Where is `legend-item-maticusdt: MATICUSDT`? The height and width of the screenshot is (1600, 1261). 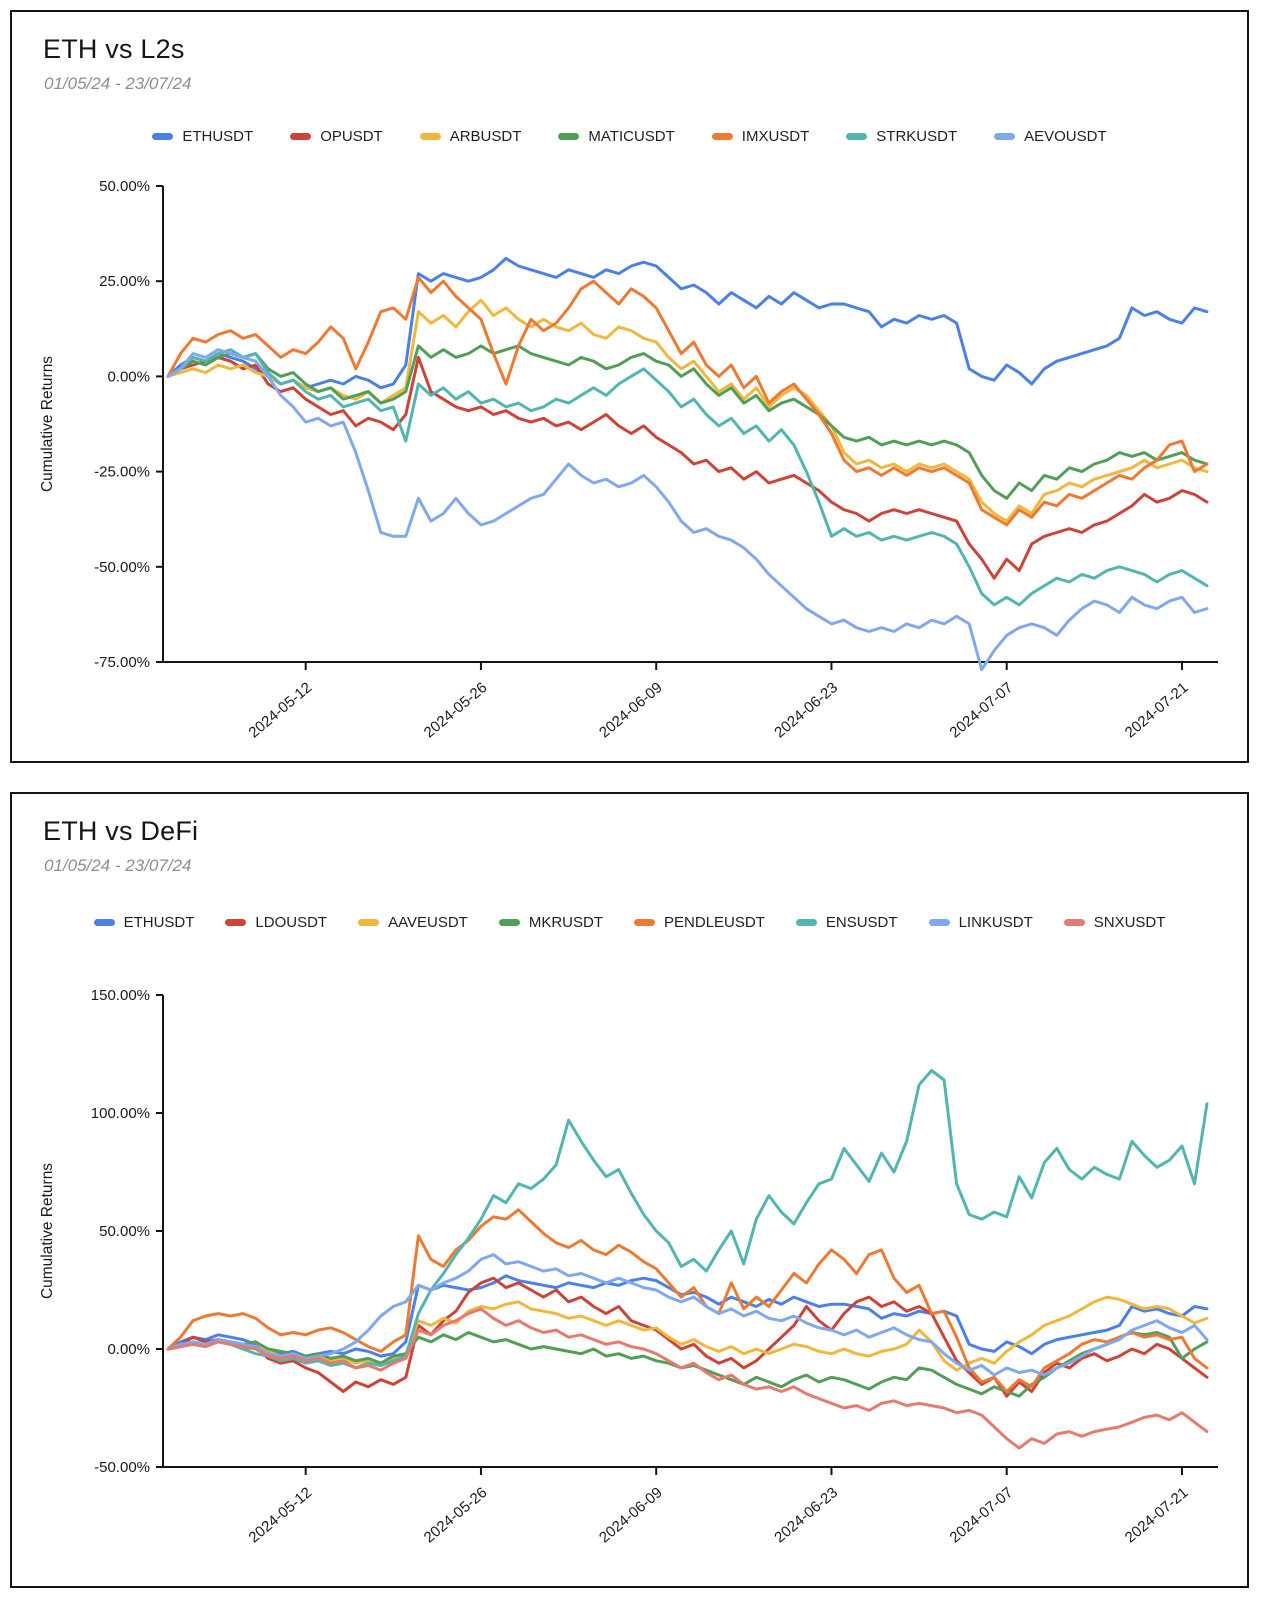
legend-item-maticusdt: MATICUSDT is located at coordinates (616, 136).